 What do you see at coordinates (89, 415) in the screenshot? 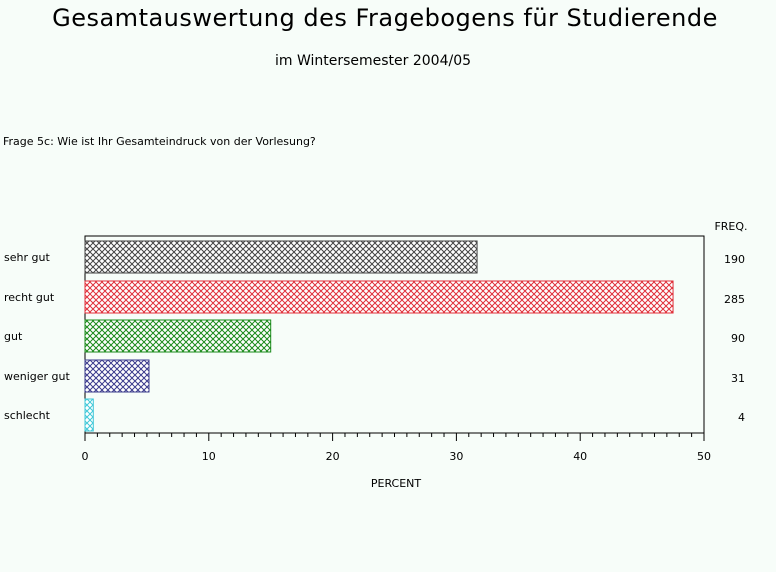
I see `bar-schlecht` at bounding box center [89, 415].